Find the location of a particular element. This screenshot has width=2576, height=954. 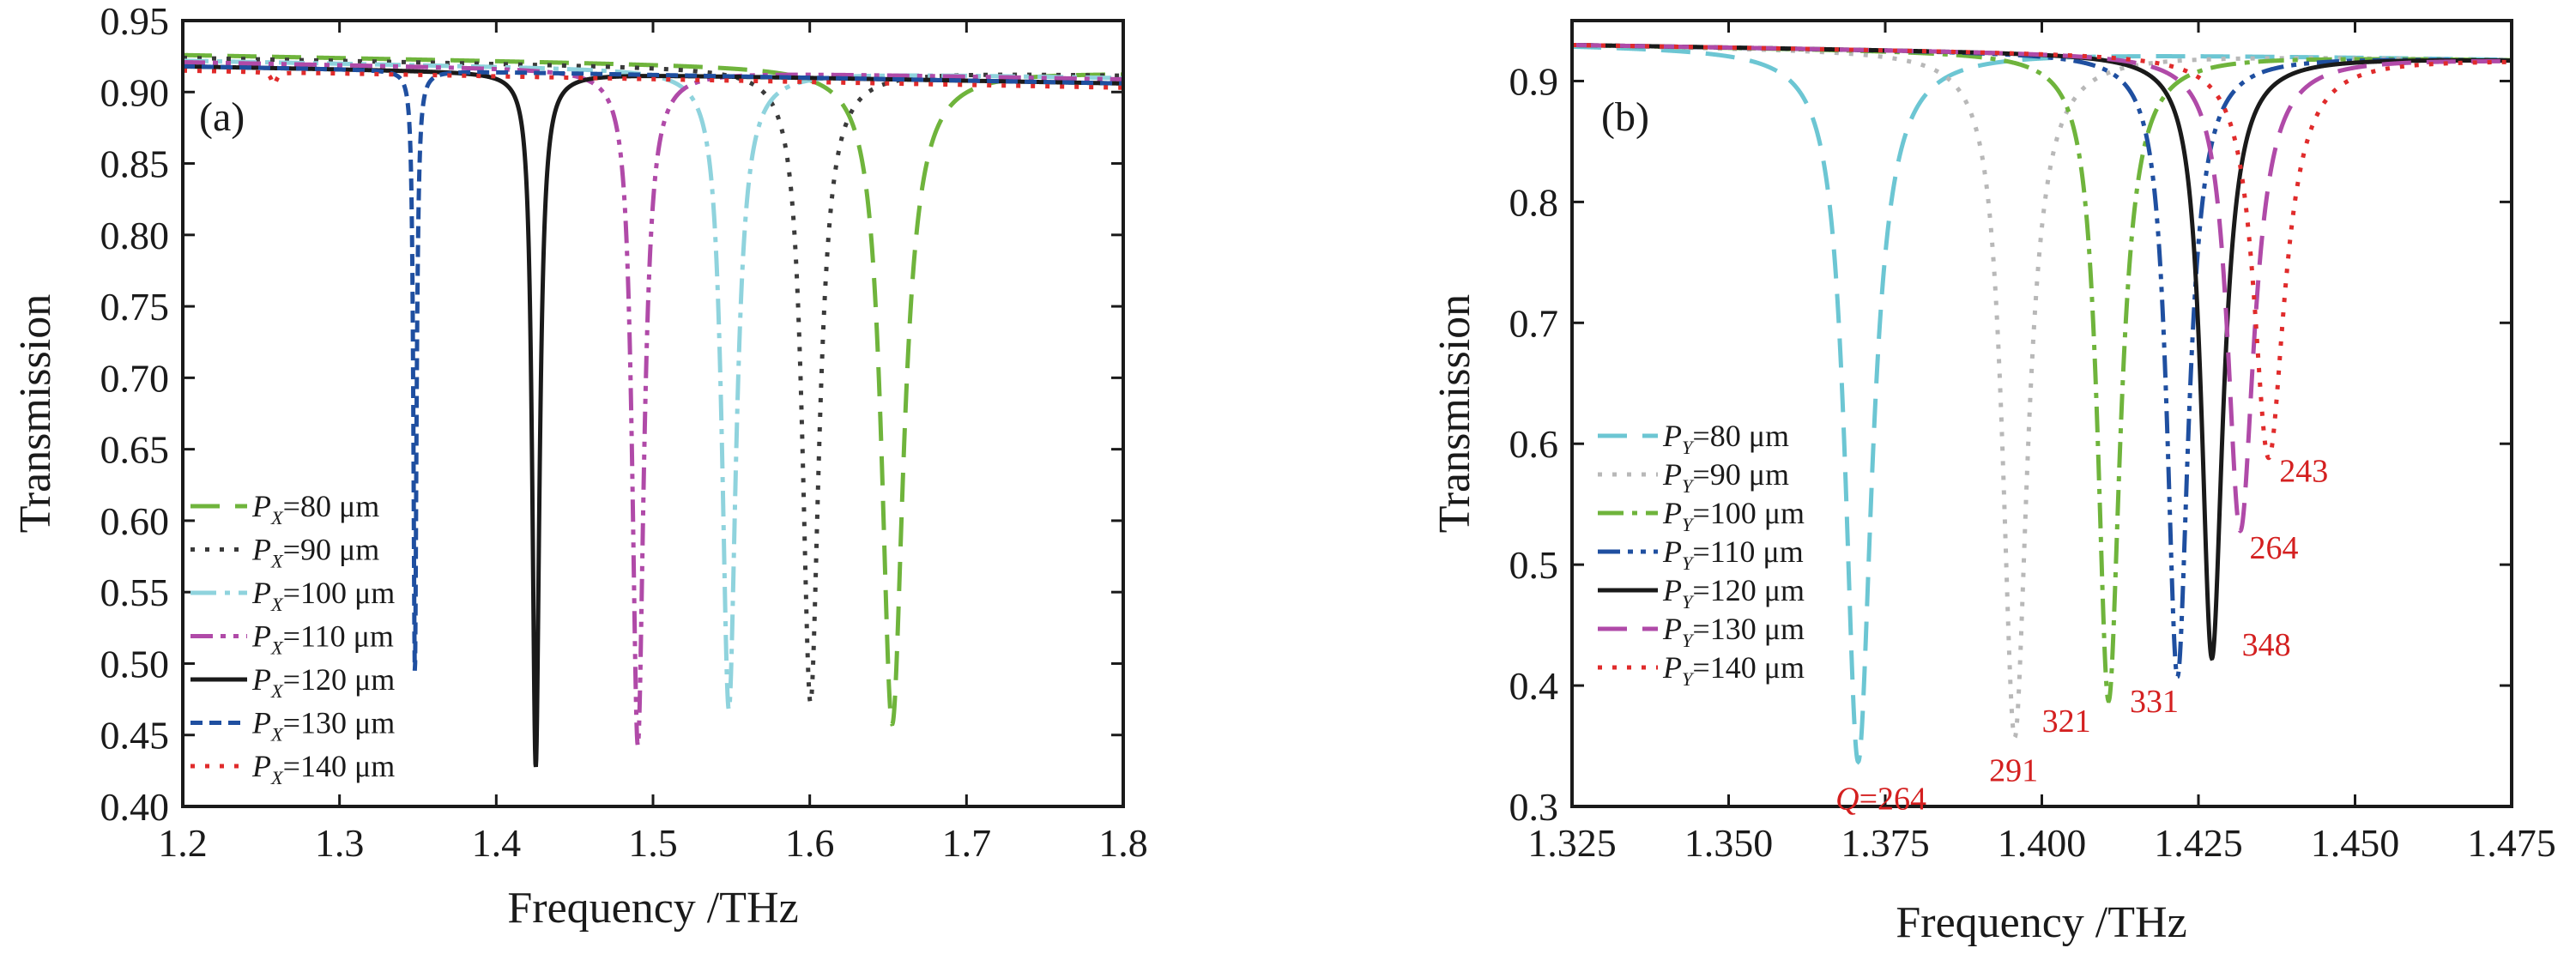

legend-label: PY=120 μm is located at coordinates (1733, 593).